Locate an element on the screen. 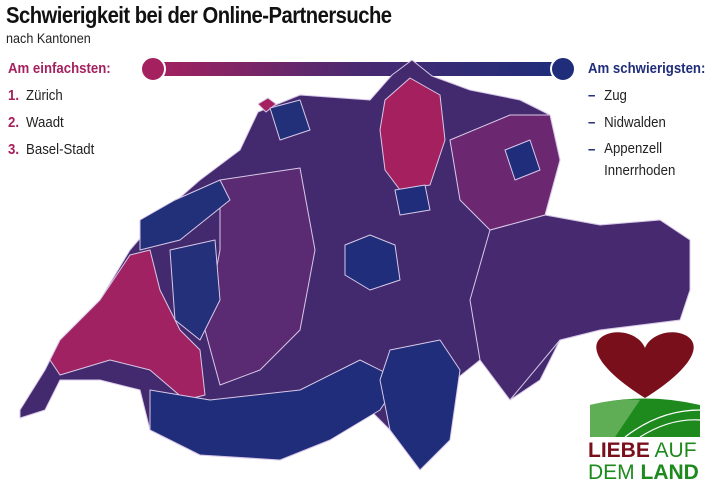 The width and height of the screenshot is (720, 492). canton-jura is located at coordinates (185, 215).